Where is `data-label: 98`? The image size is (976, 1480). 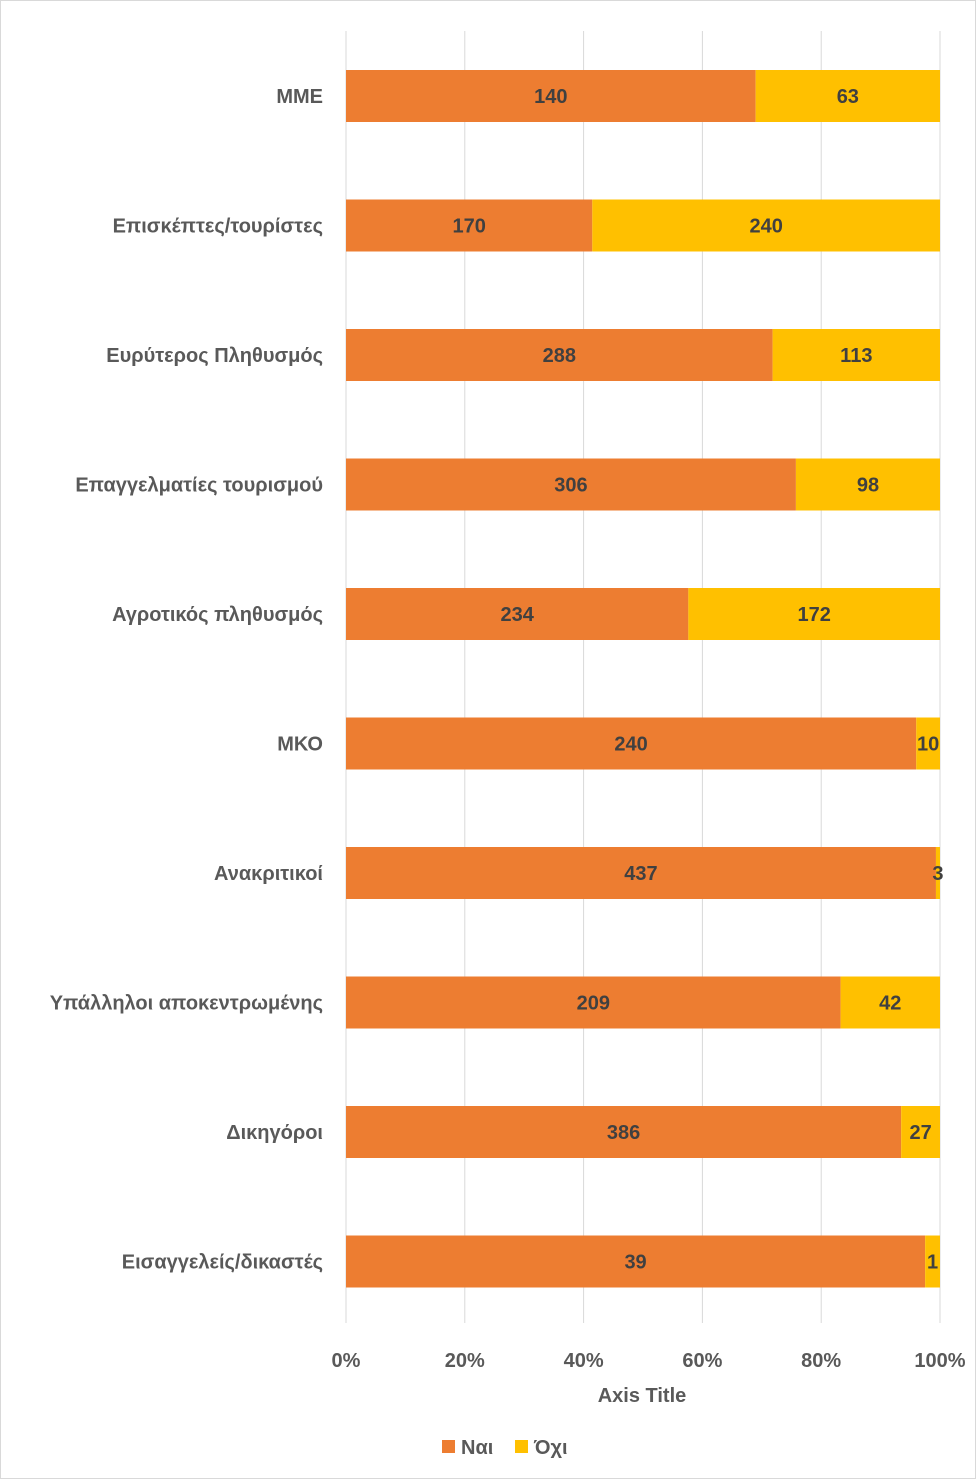
data-label: 98 is located at coordinates (868, 486).